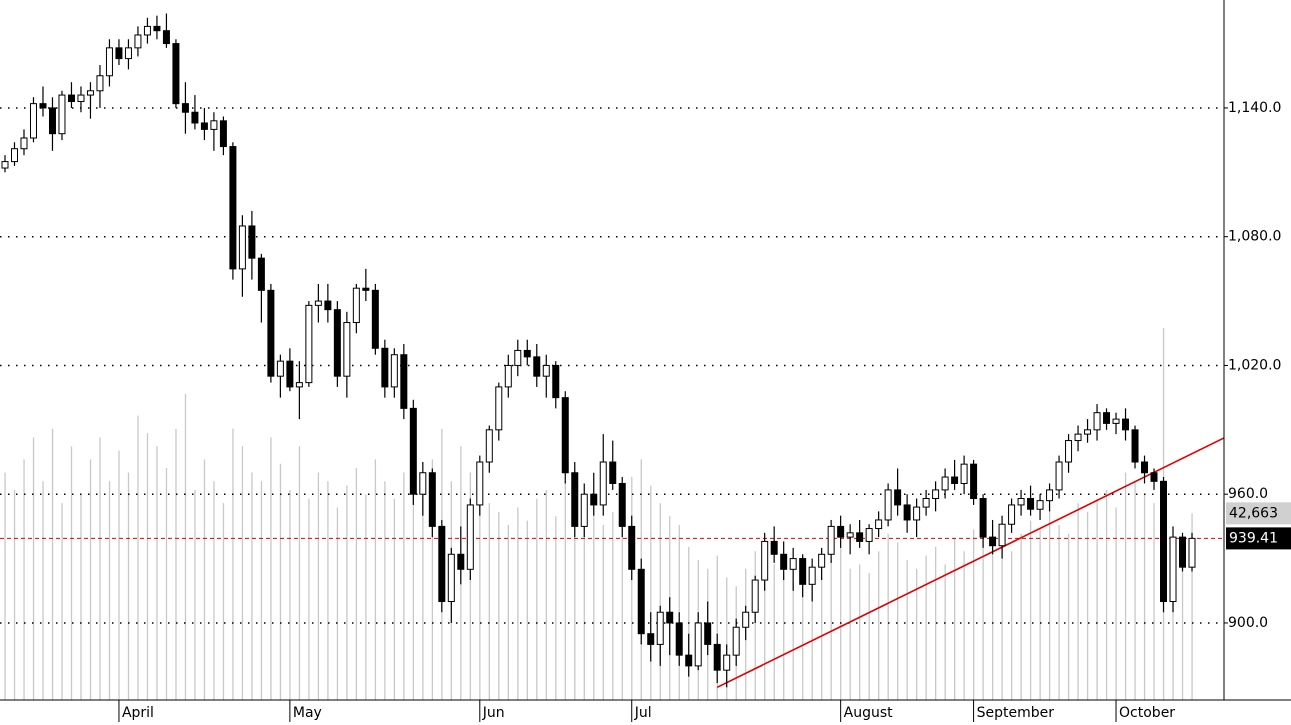  What do you see at coordinates (1147, 713) in the screenshot?
I see `x-tick-label: October` at bounding box center [1147, 713].